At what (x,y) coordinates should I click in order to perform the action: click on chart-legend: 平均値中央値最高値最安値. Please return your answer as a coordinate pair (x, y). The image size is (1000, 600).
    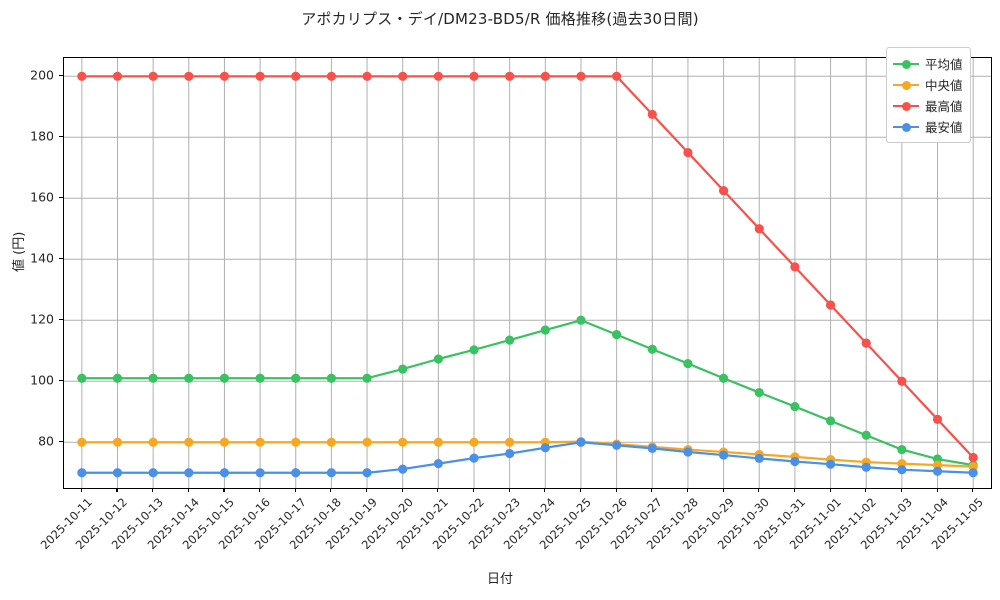
    Looking at the image, I should click on (928, 95).